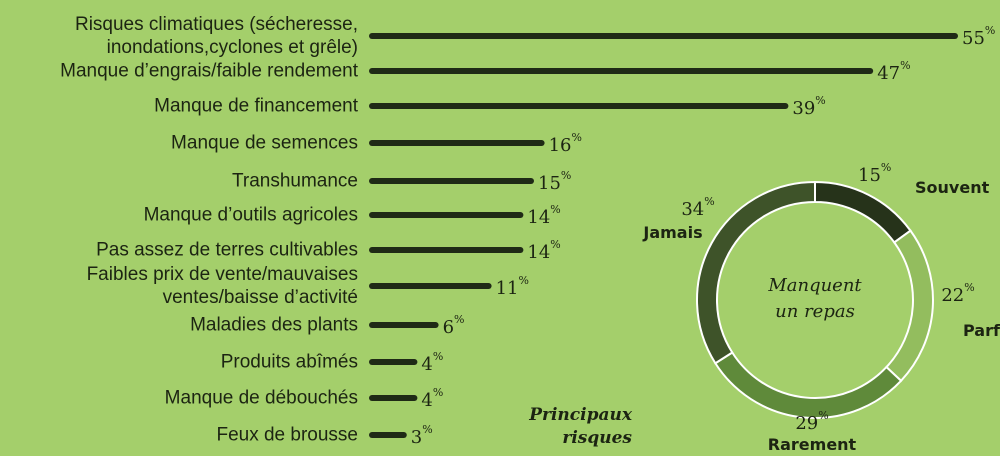 This screenshot has width=1000, height=456. Describe the element at coordinates (565, 143) in the screenshot. I see `value-label: 16%` at that location.